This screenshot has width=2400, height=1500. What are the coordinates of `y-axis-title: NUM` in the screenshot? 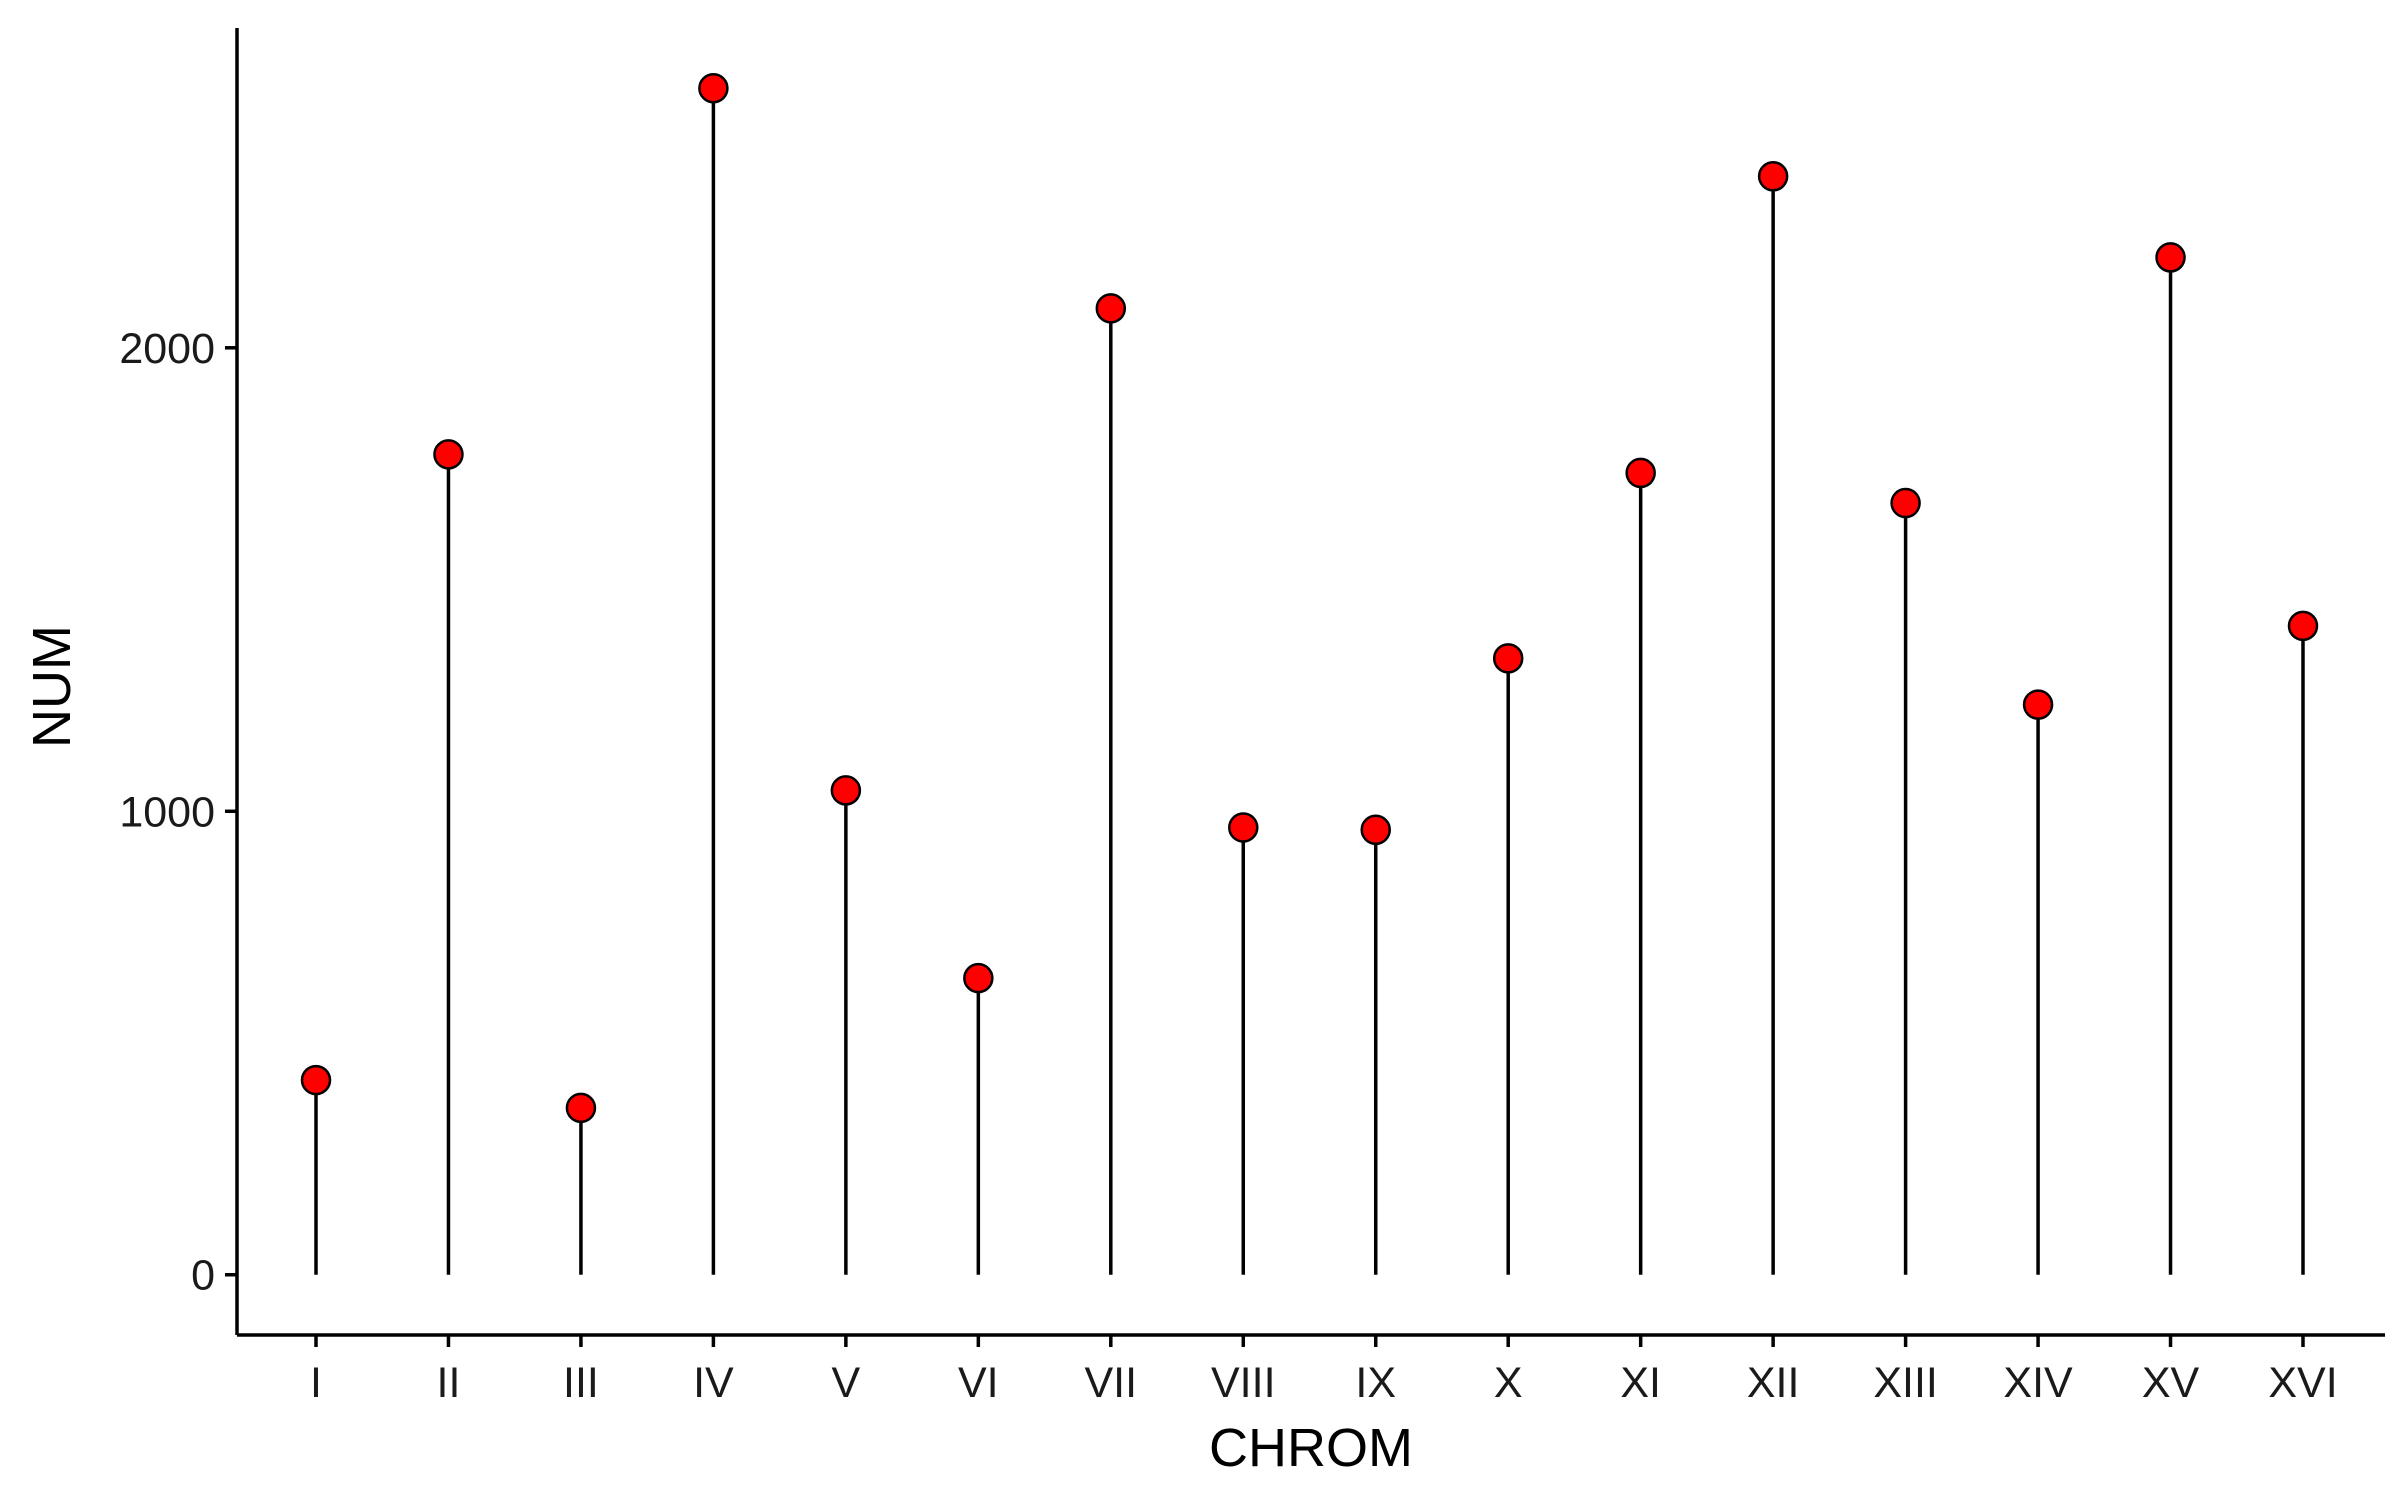 It's located at (52, 686).